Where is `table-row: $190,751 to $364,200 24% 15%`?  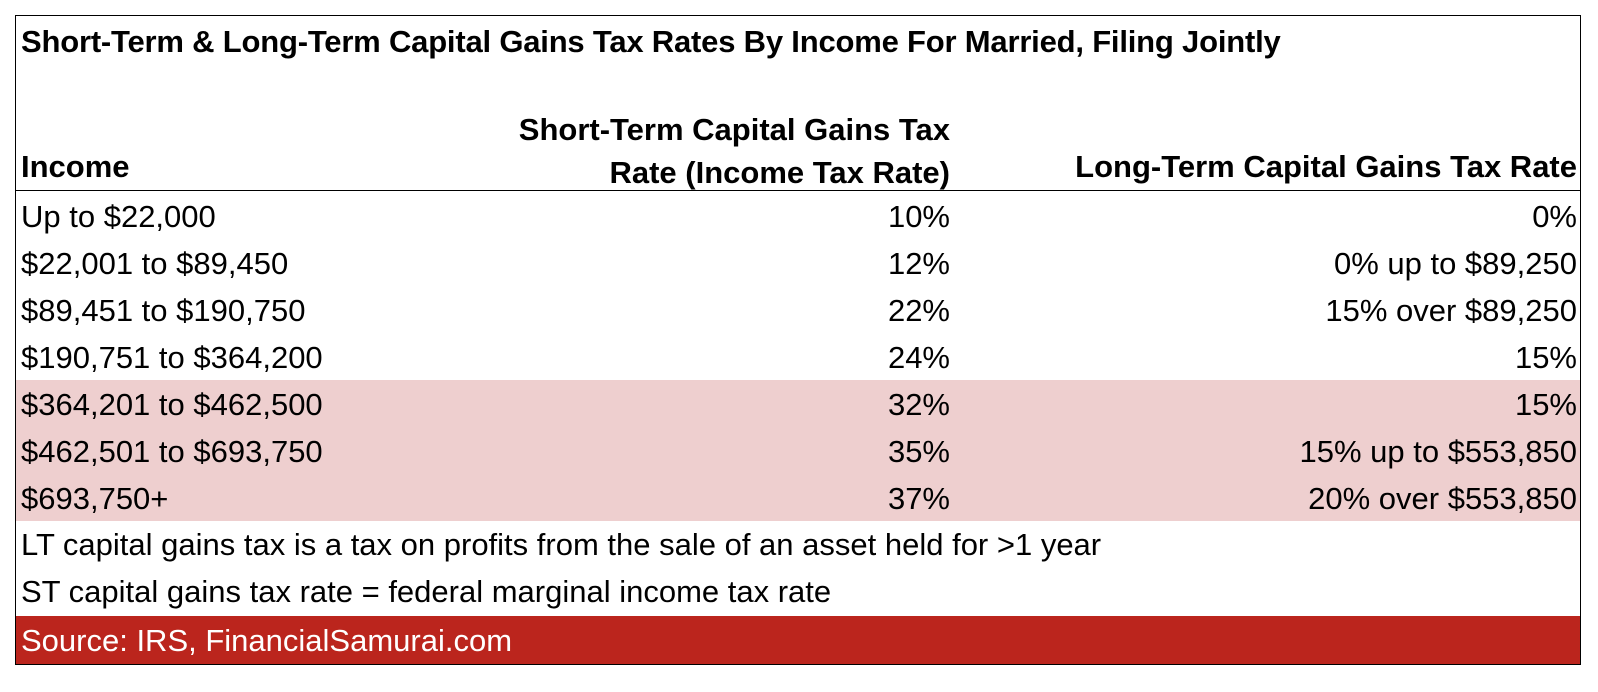 table-row: $190,751 to $364,200 24% 15% is located at coordinates (798, 356).